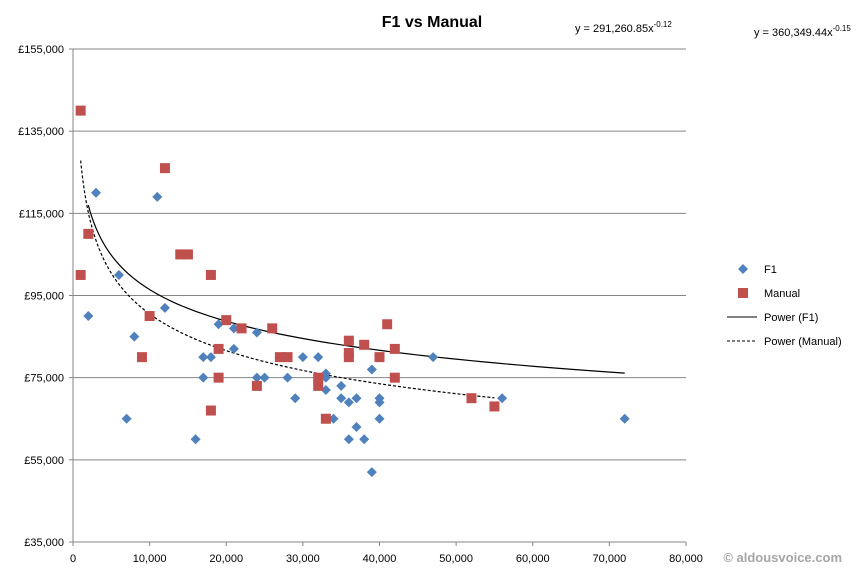 The image size is (866, 582). What do you see at coordinates (44, 379) in the screenshot?
I see `y-tick-label: £75,000` at bounding box center [44, 379].